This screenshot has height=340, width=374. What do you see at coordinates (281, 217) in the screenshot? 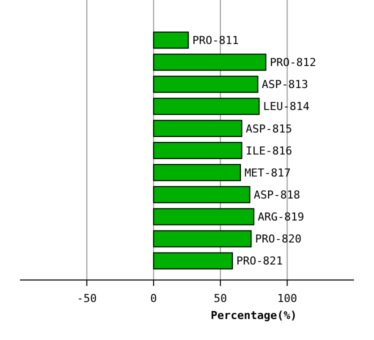
I see `y-tick-label: ARG-819` at bounding box center [281, 217].